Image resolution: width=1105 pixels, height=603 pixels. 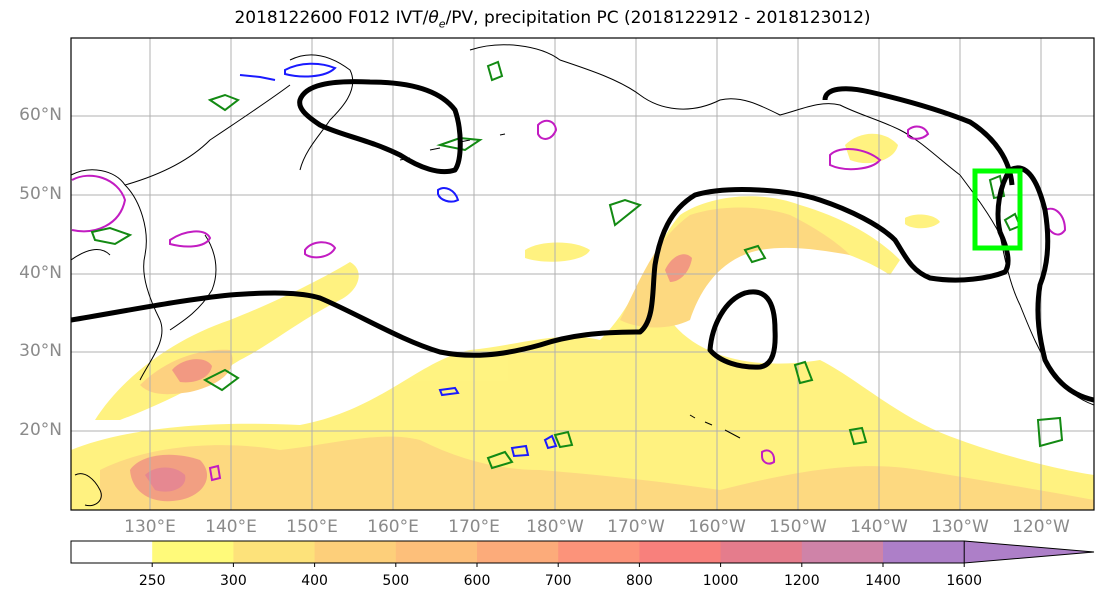 What do you see at coordinates (960, 527) in the screenshot?
I see `lon-label-130w: 130°W` at bounding box center [960, 527].